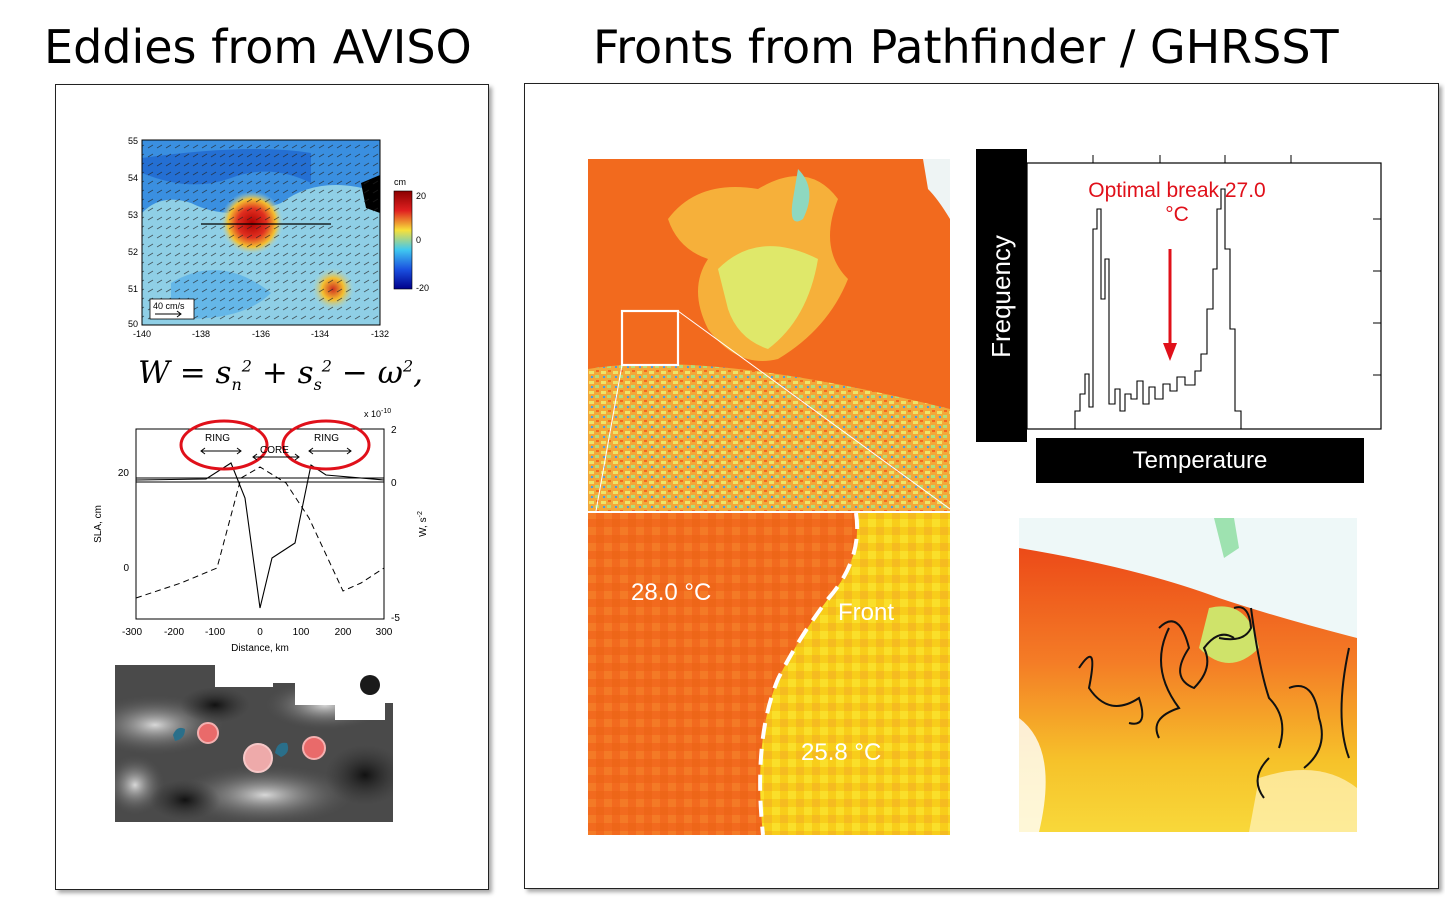 This screenshot has height=901, width=1445. I want to click on front-map, so click(1188, 675).